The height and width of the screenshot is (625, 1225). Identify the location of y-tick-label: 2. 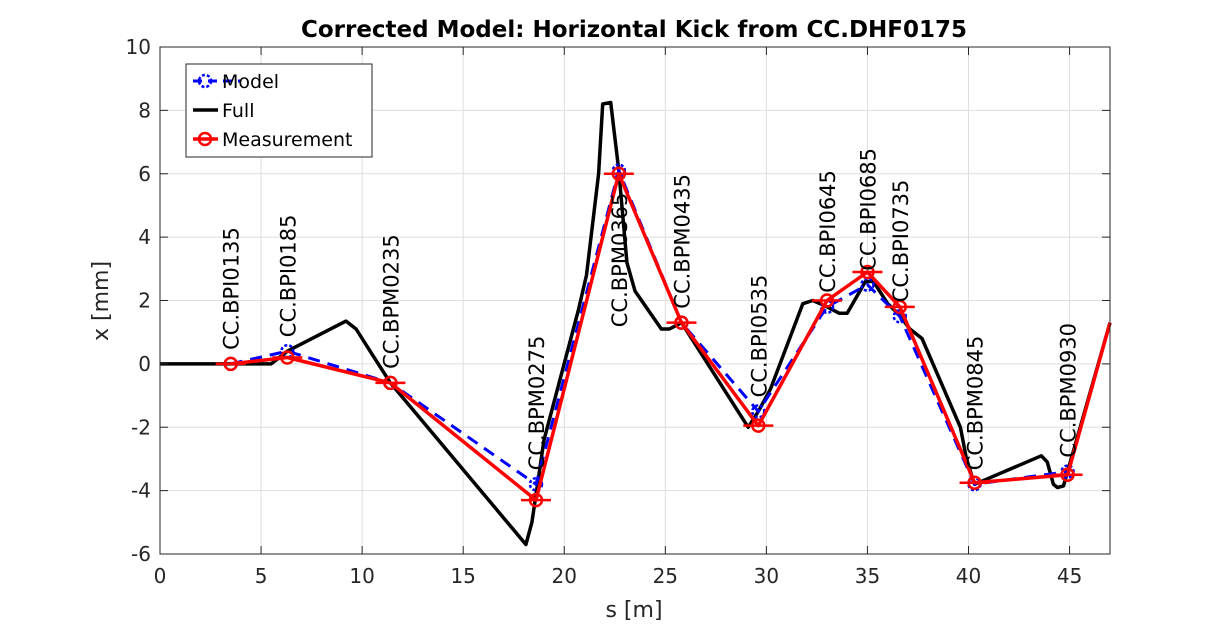
(144, 301).